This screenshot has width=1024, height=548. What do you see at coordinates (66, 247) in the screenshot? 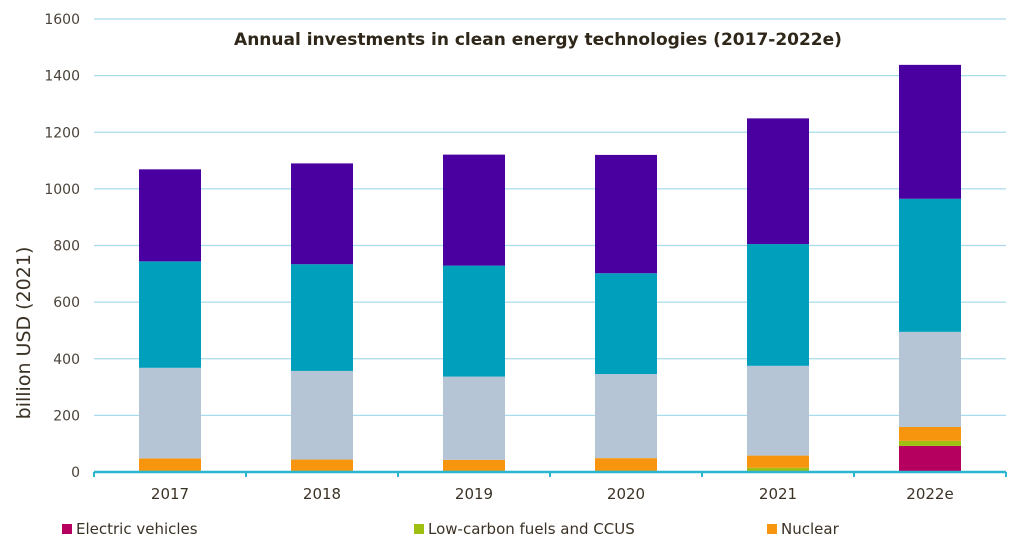
I see `y-tick-label: 800` at bounding box center [66, 247].